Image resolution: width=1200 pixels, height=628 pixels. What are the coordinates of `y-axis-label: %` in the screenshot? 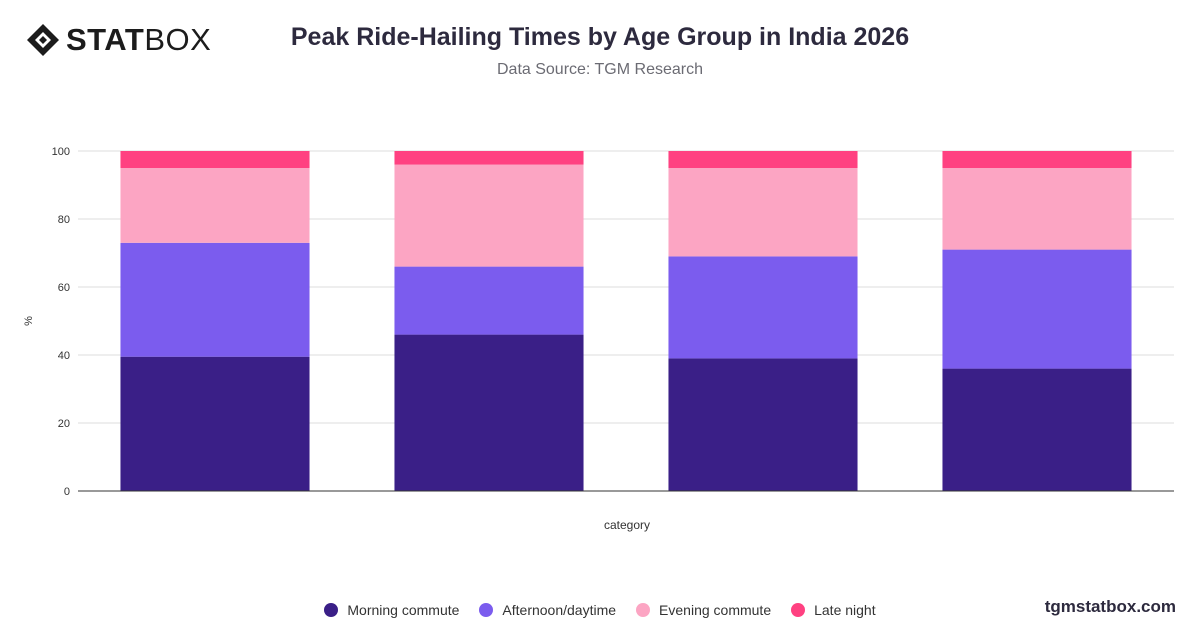 It's located at (29, 321).